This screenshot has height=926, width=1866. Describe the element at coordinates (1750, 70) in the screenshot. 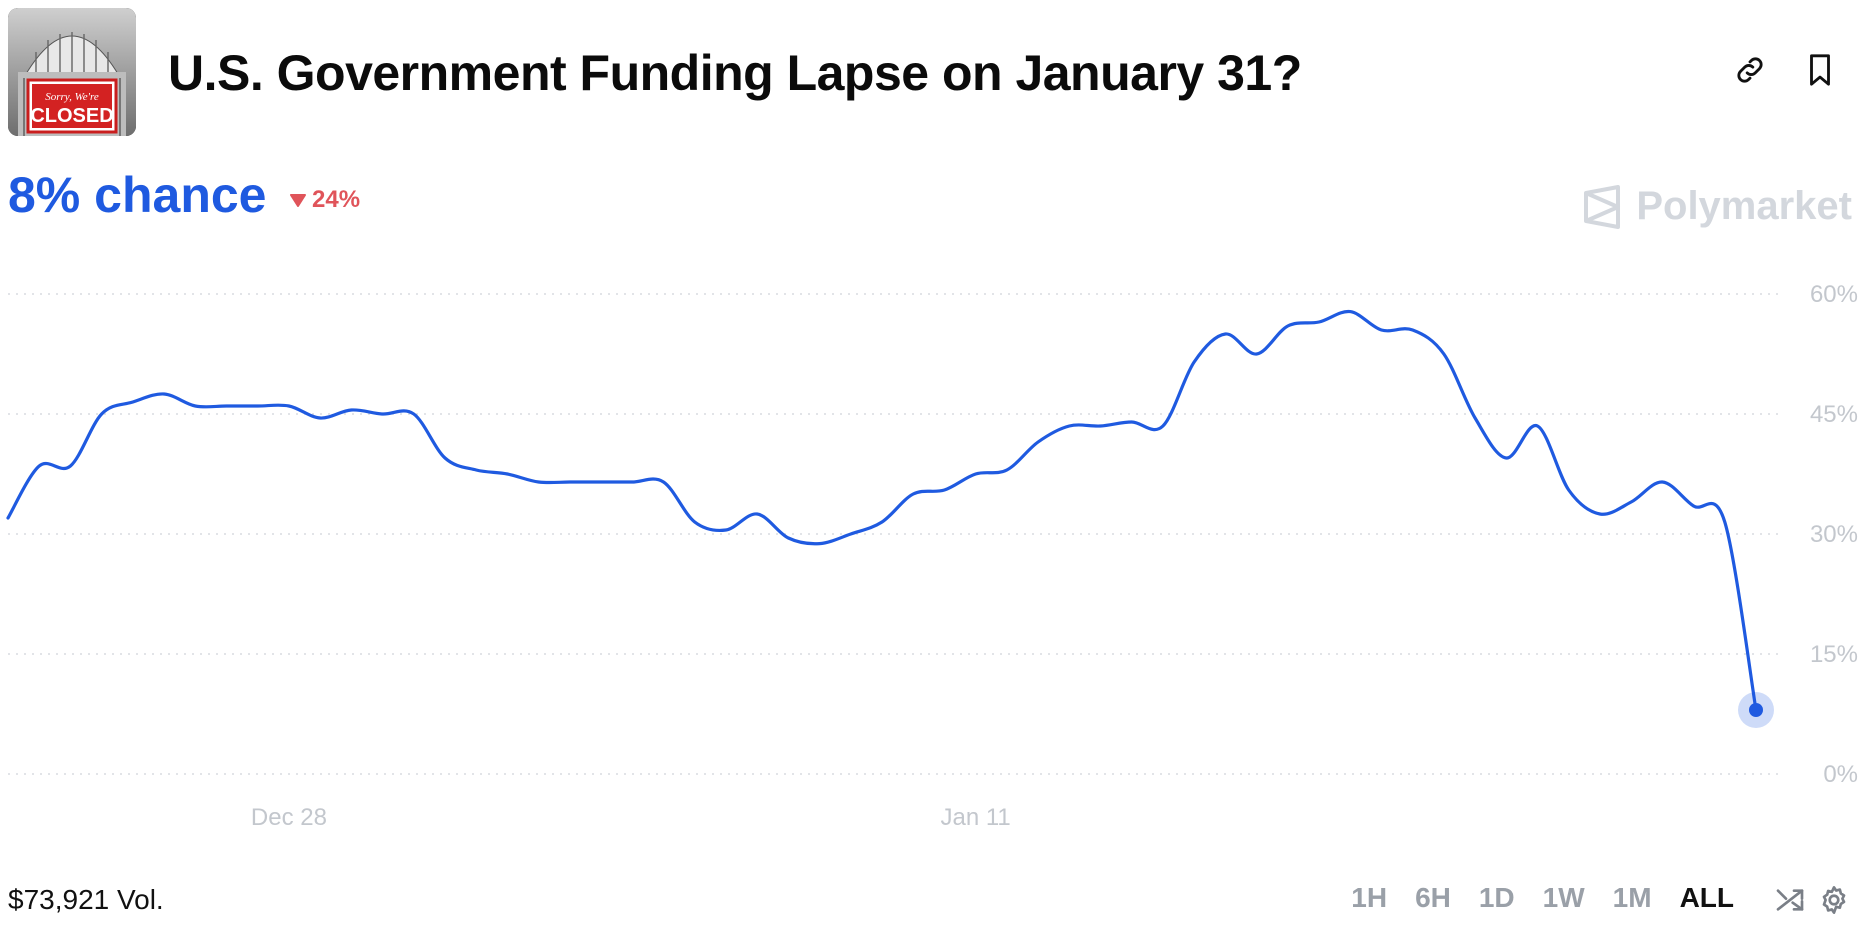

I see `link-icon` at that location.